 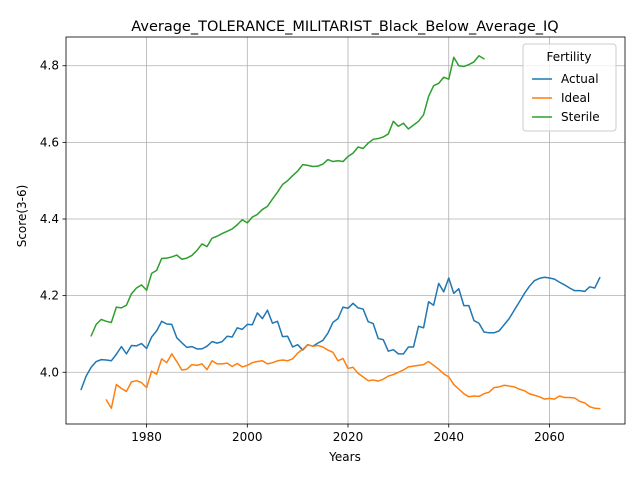 I want to click on legend-title: Fertility, so click(x=568, y=57).